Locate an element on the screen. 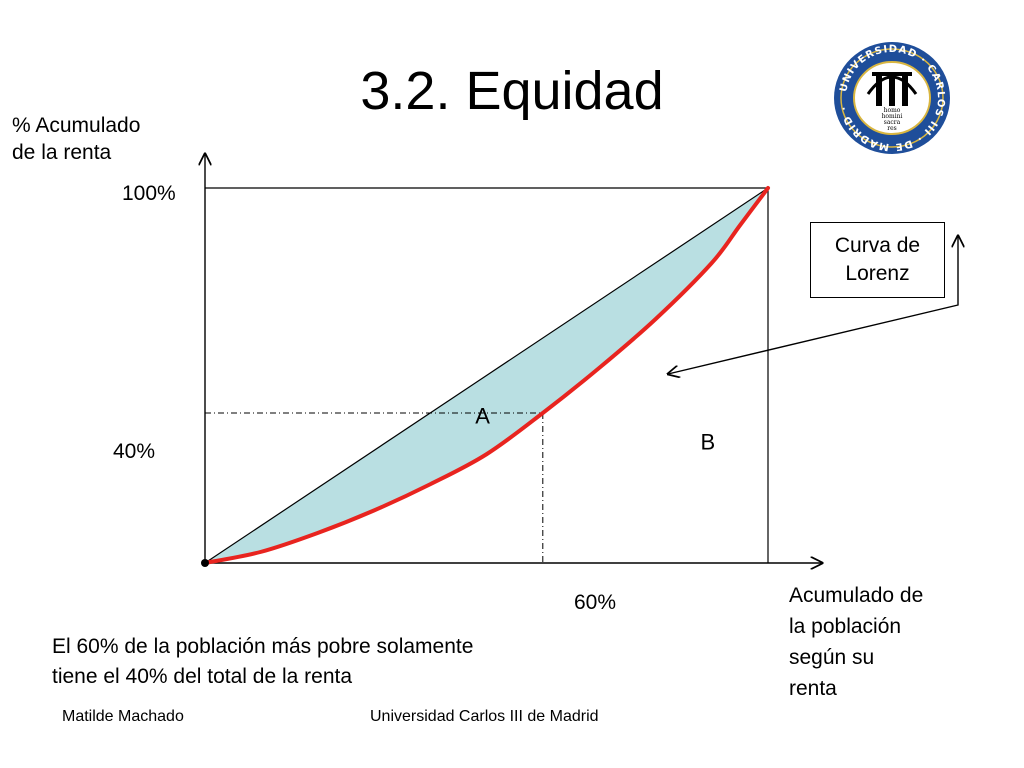 The image size is (1024, 768). svg-text: homini is located at coordinates (892, 116).